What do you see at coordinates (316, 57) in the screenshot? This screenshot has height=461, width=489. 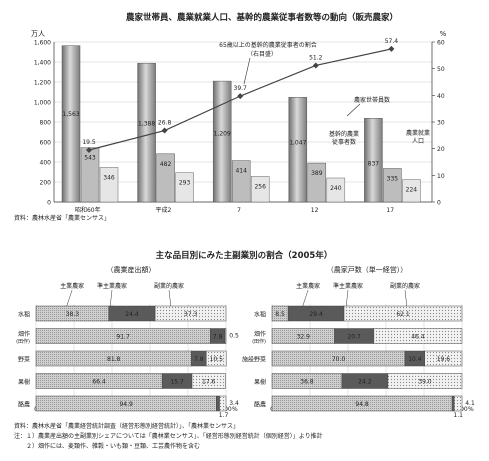 I see `ratio-label: 51.2` at bounding box center [316, 57].